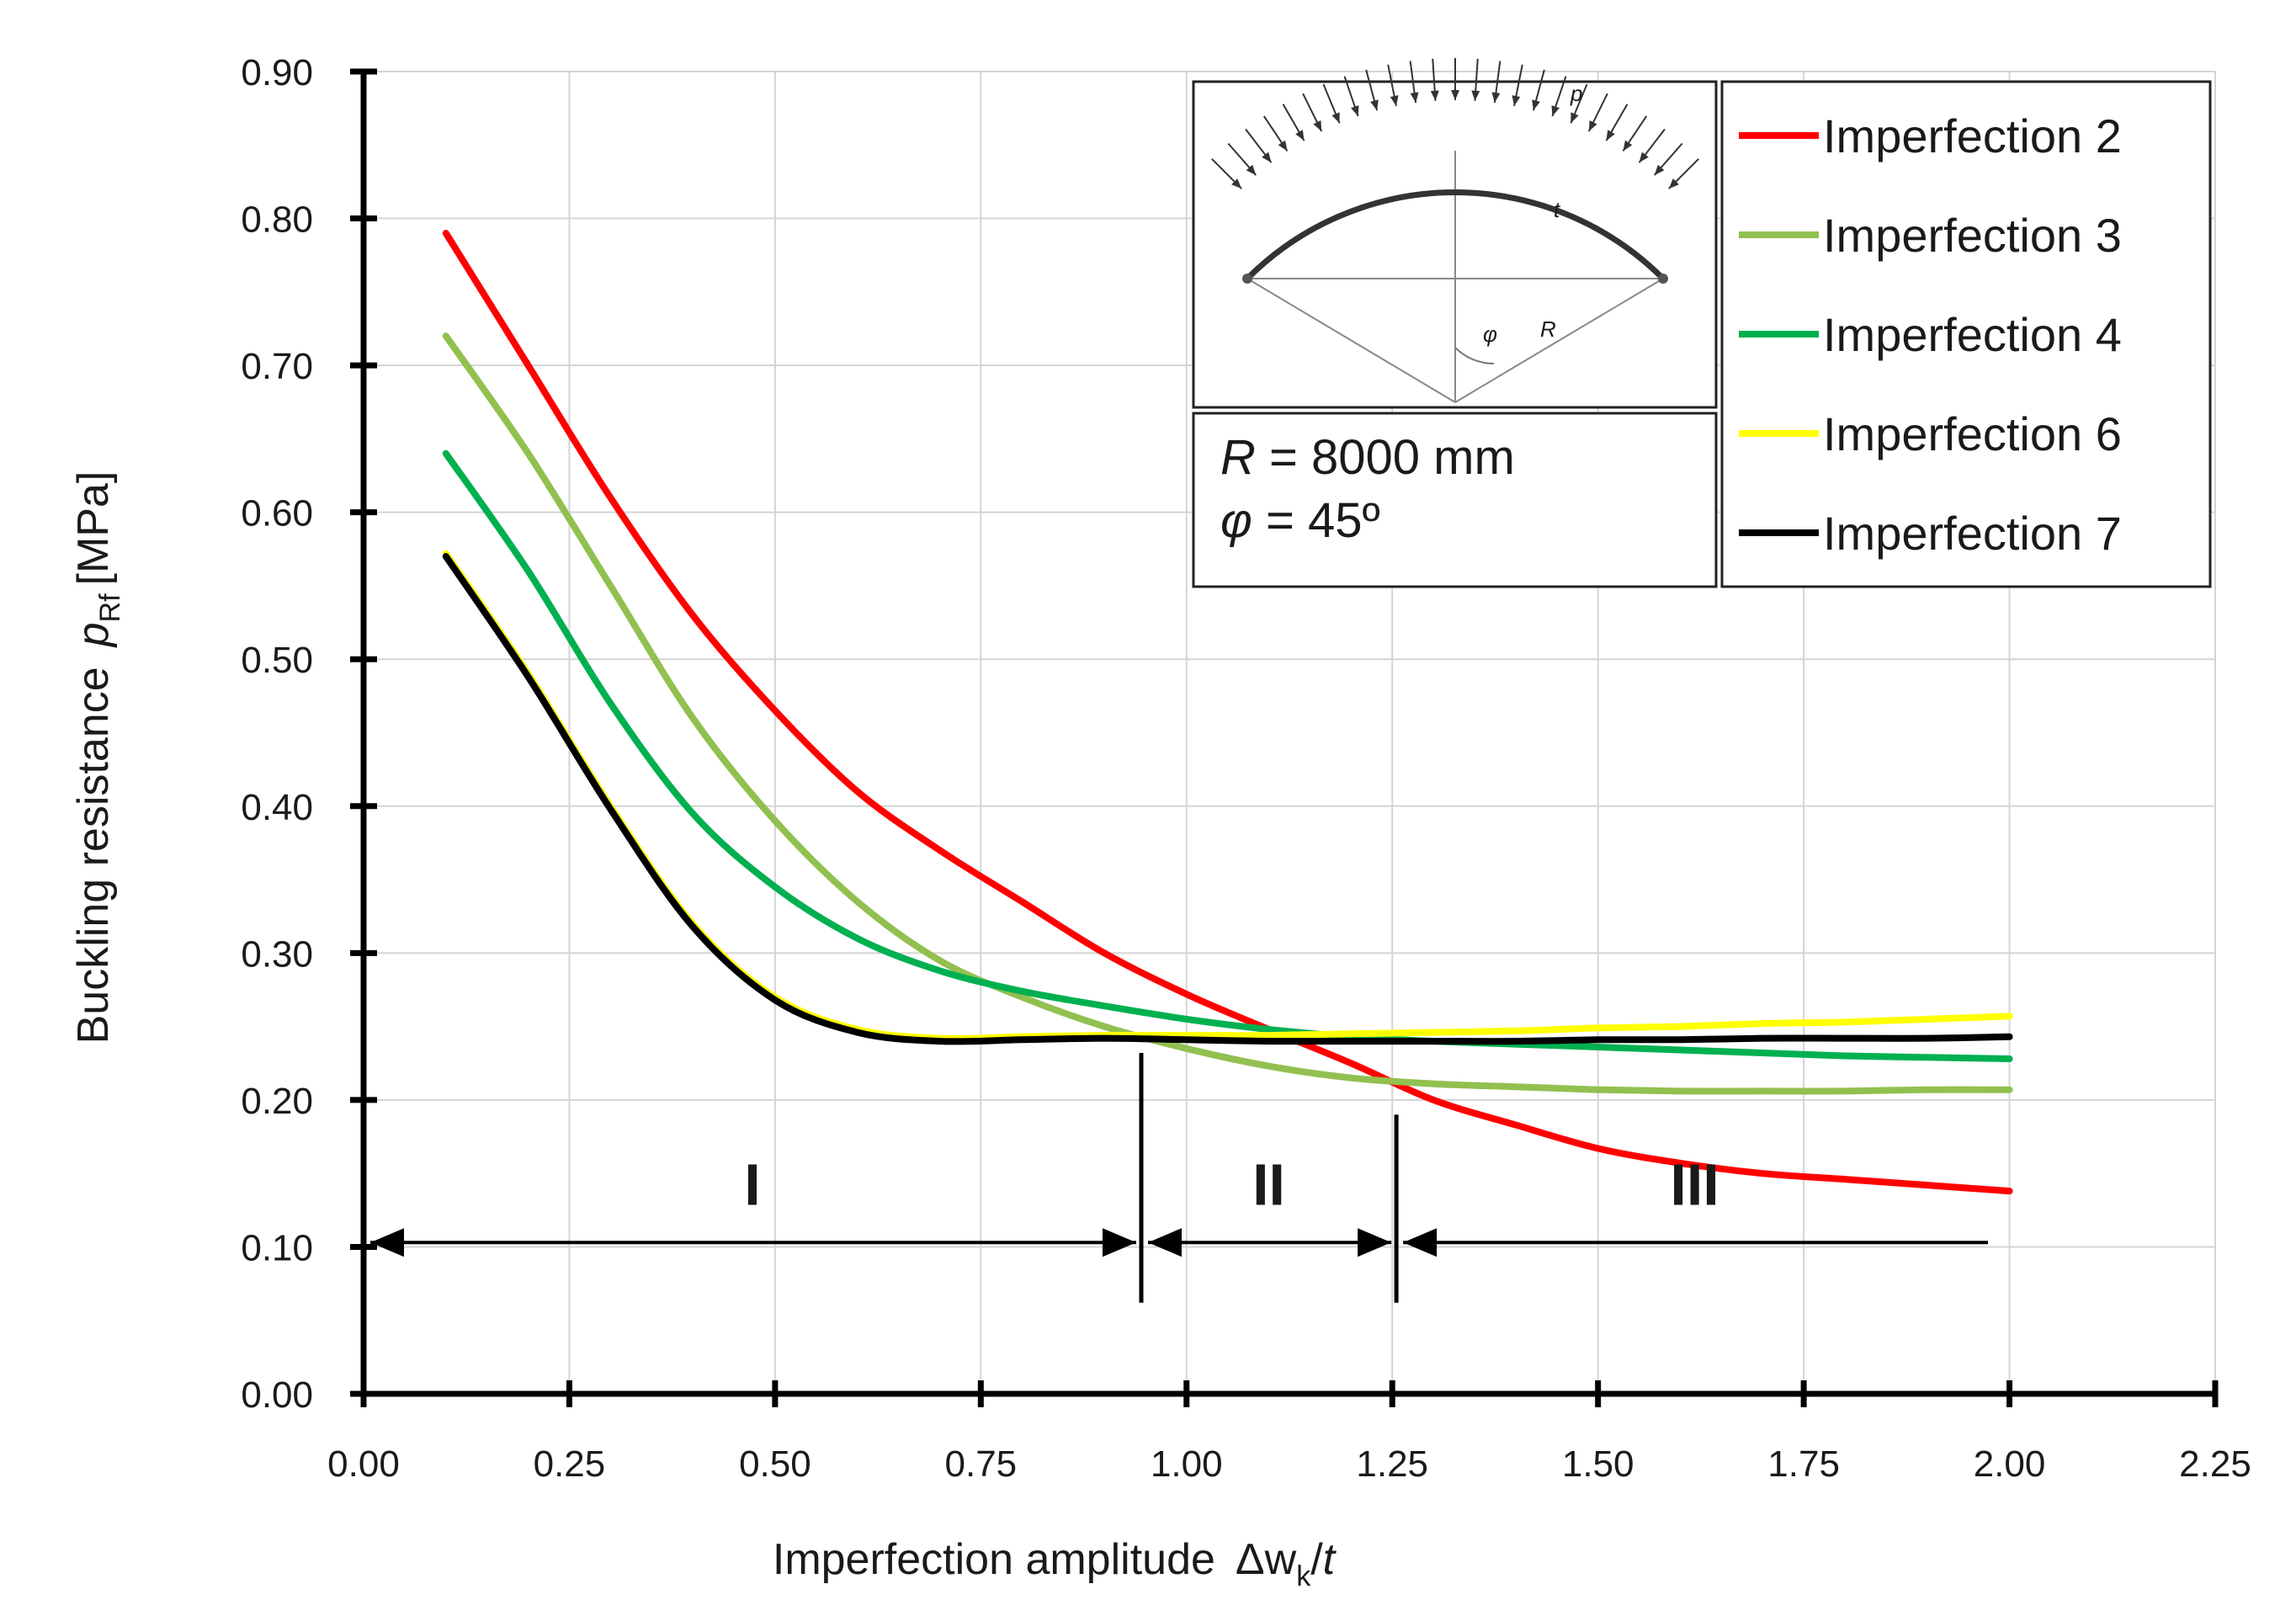  What do you see at coordinates (1972, 135) in the screenshot?
I see `legend-label-1: Imperfection 2` at bounding box center [1972, 135].